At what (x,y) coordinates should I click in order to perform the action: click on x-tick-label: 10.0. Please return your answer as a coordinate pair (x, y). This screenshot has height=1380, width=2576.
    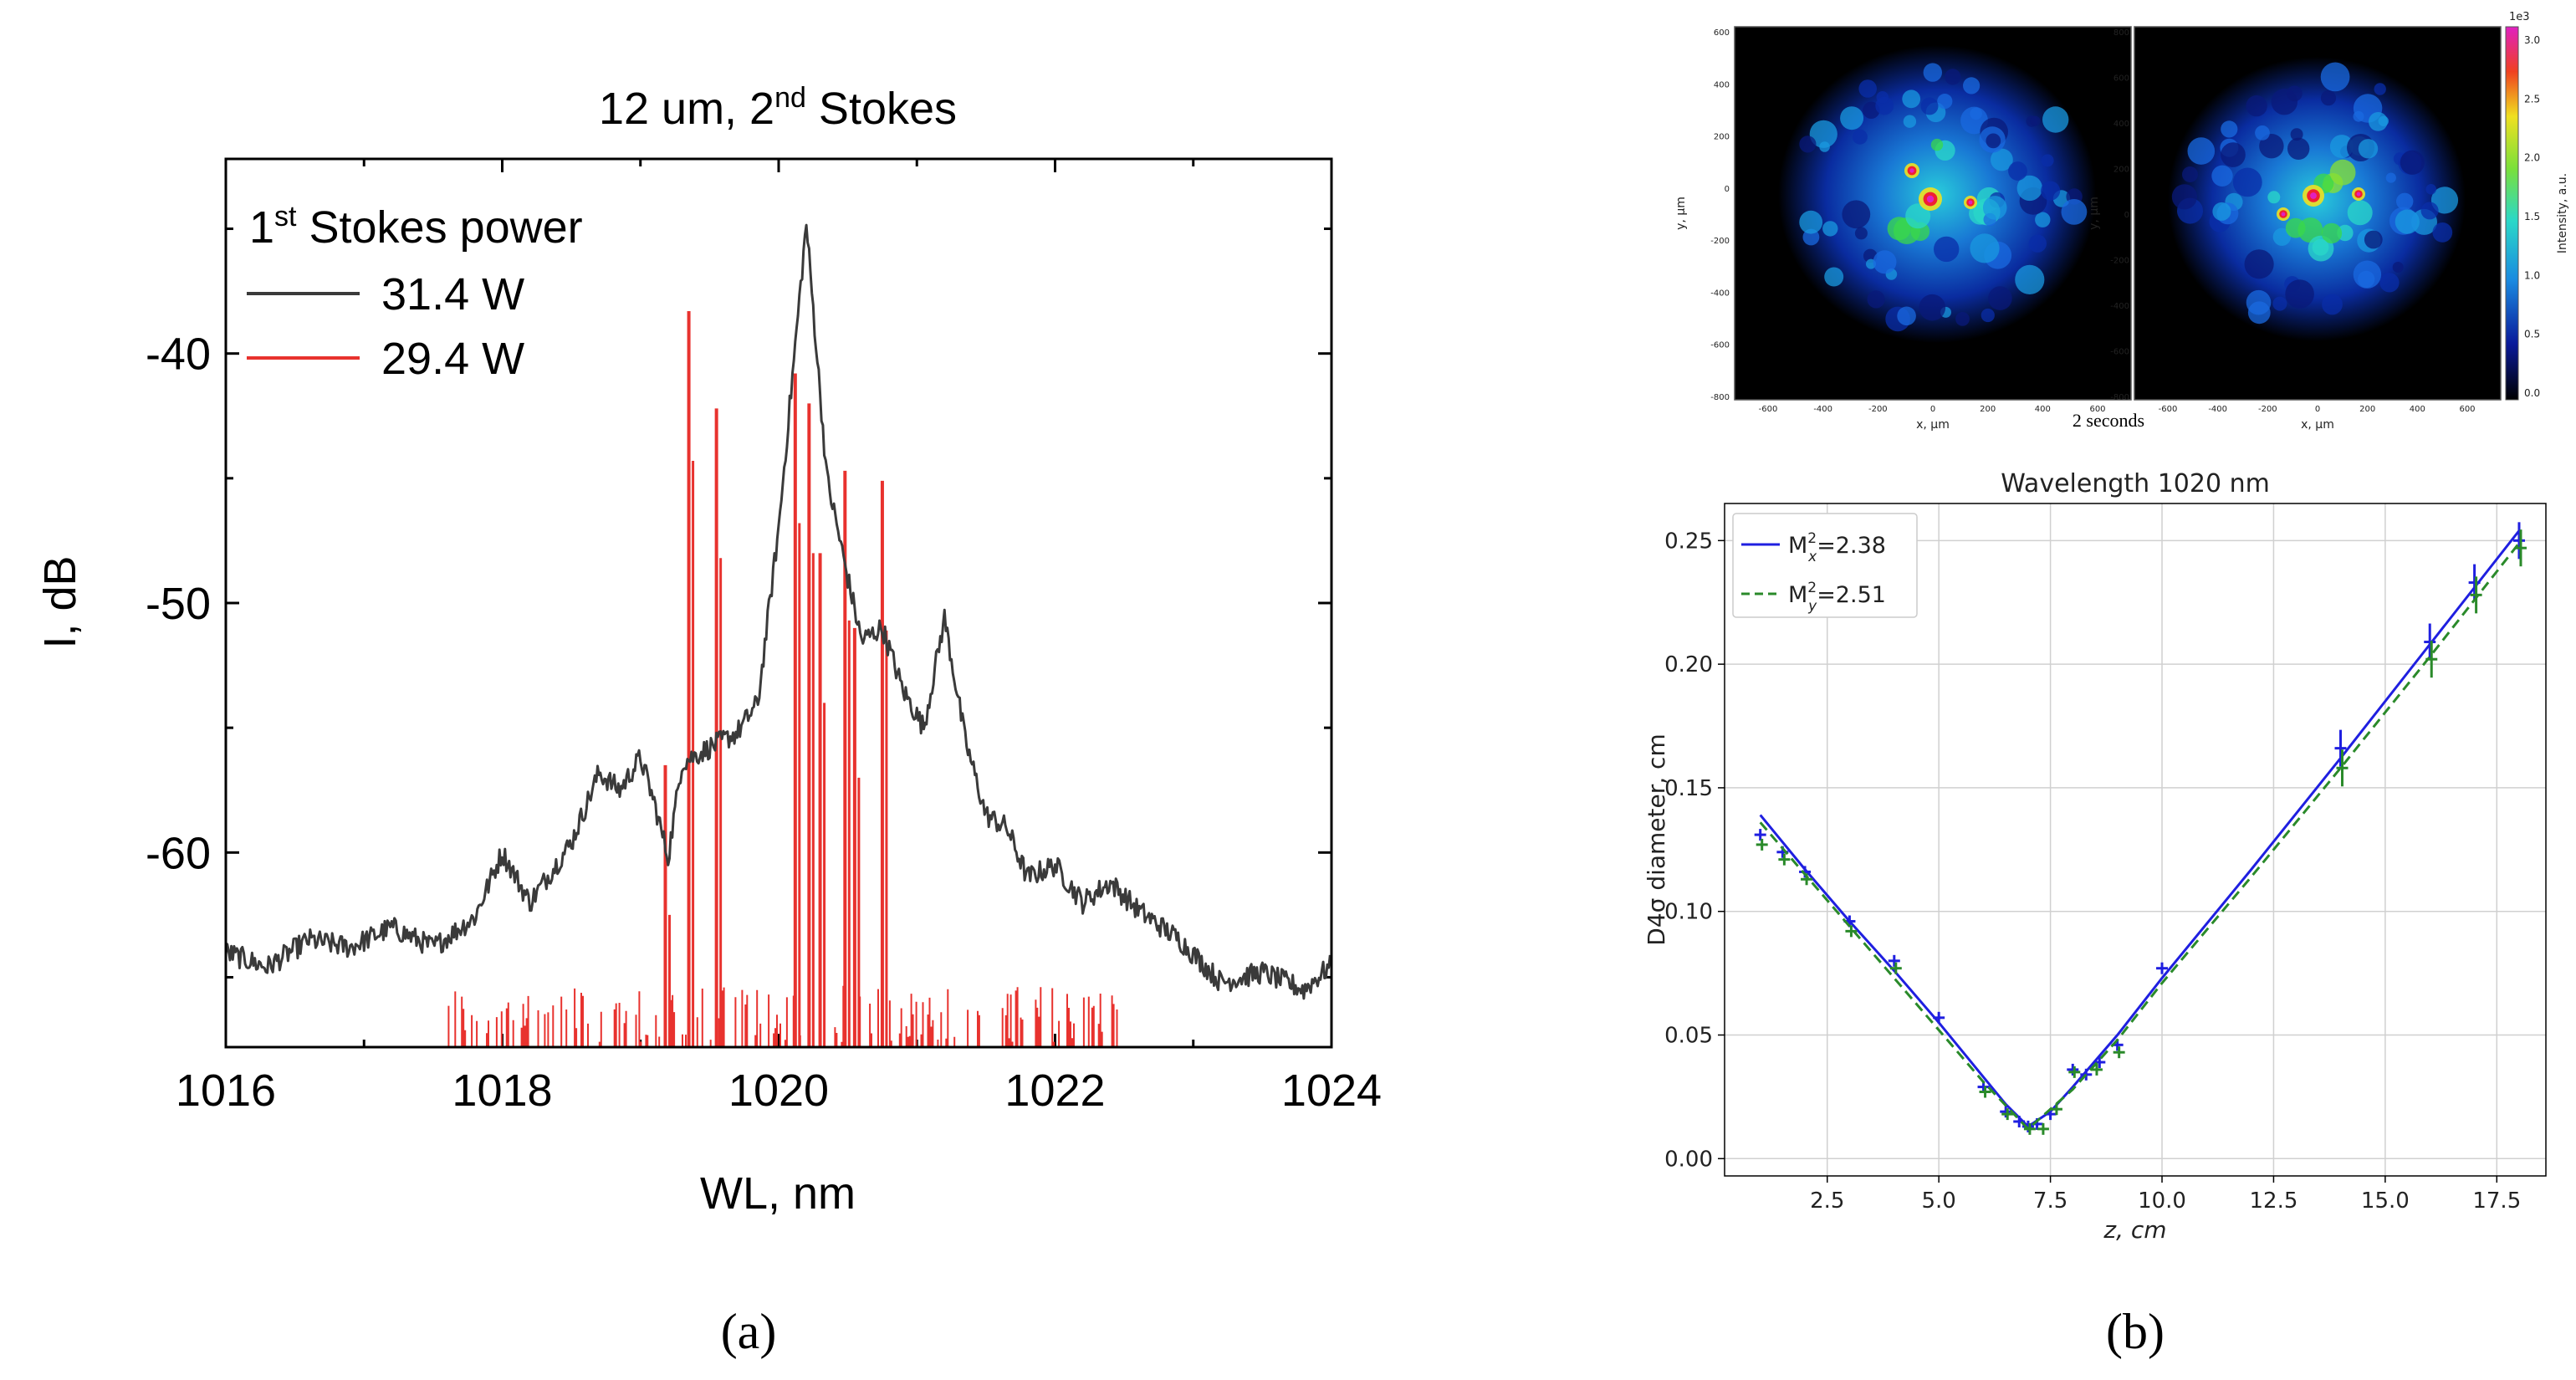
    Looking at the image, I should click on (2162, 1201).